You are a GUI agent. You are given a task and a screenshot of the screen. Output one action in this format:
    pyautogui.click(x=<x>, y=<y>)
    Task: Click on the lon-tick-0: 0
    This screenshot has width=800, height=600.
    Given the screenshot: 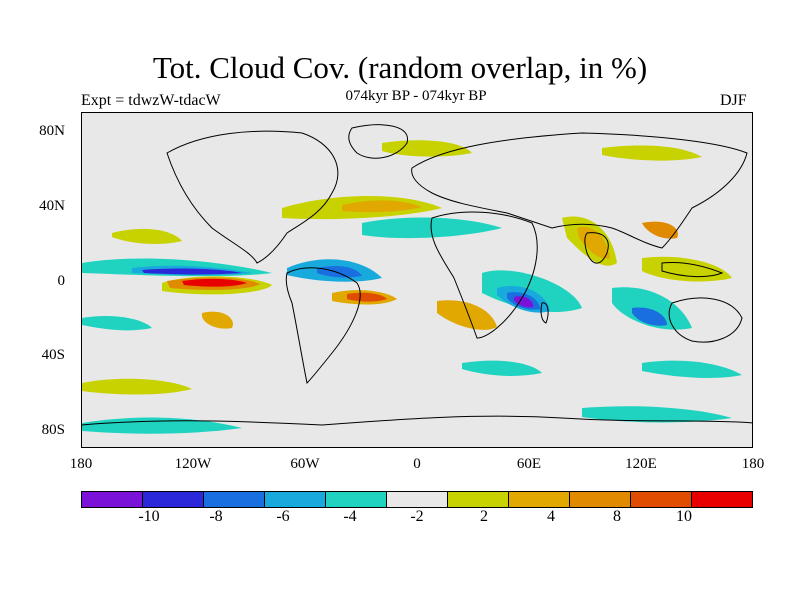 What is the action you would take?
    pyautogui.click(x=417, y=464)
    